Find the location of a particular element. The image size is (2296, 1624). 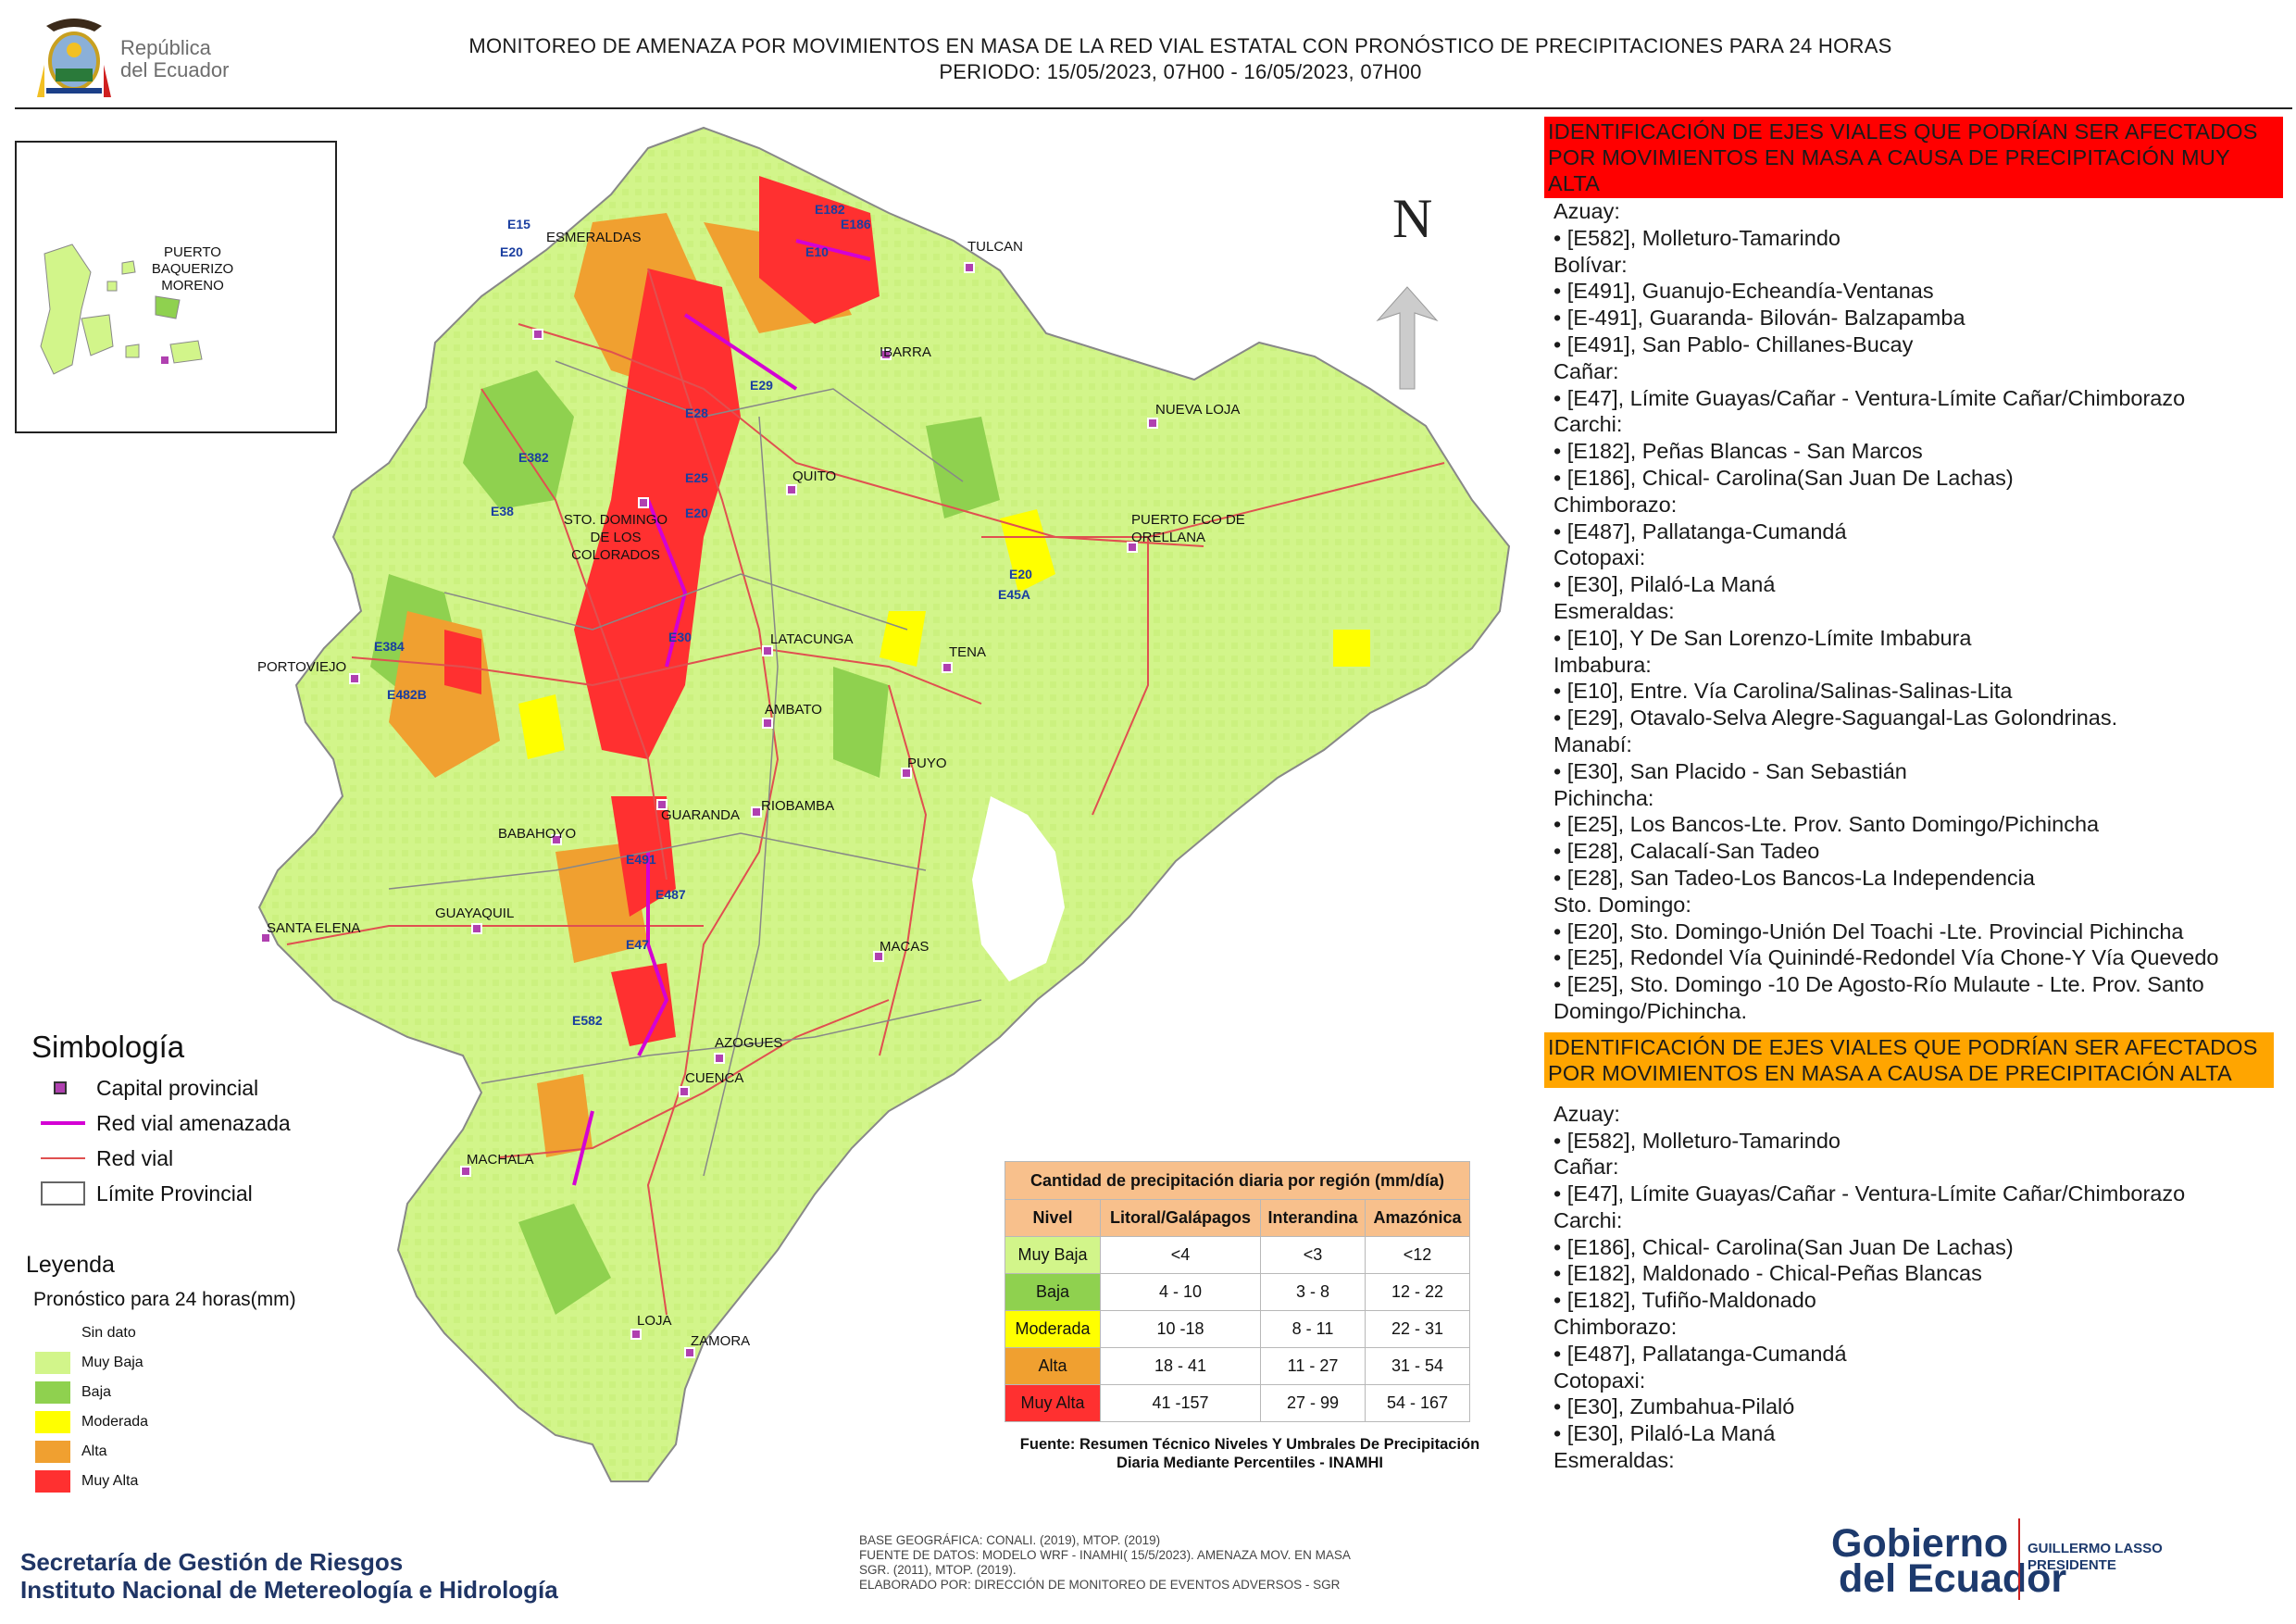

road-segment-item: • [E28], Calacalí-San Tadeo is located at coordinates (1687, 851).